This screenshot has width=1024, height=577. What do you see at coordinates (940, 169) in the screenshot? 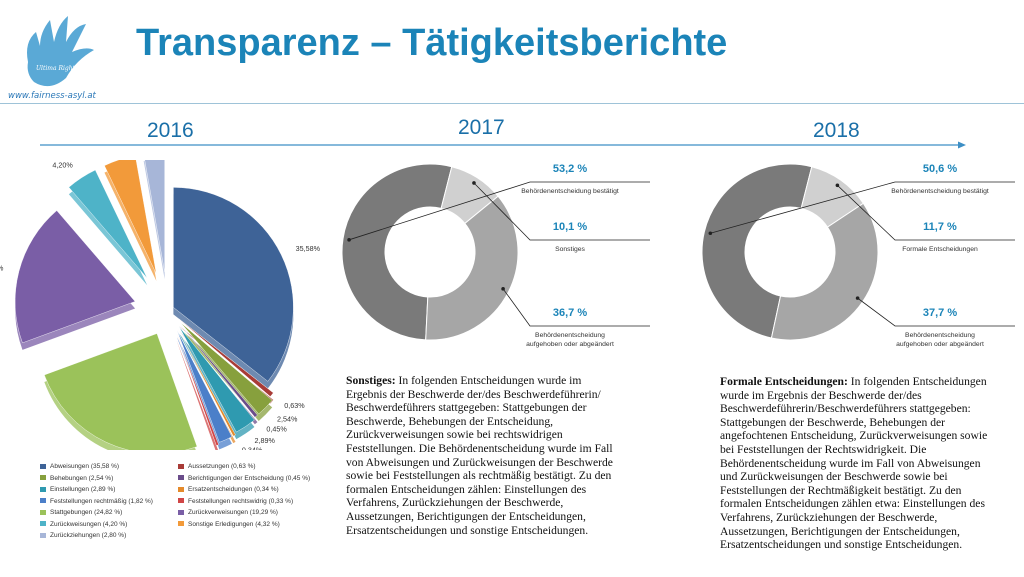
I see `donut-value-label: 50,6 %` at bounding box center [940, 169].